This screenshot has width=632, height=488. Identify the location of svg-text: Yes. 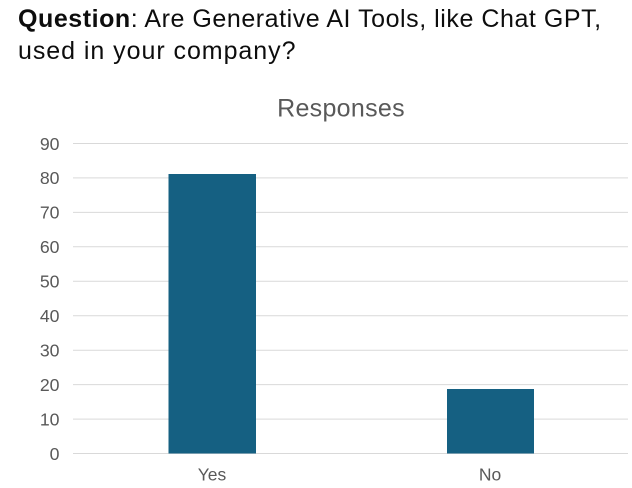
(212, 475).